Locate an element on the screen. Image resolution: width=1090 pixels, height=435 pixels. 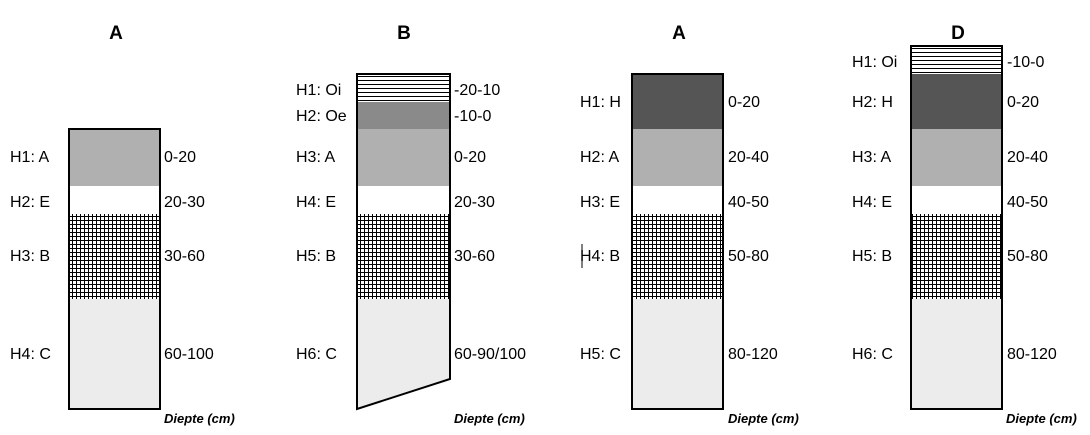
profile-3-horizon-2-layer is located at coordinates (677, 157).